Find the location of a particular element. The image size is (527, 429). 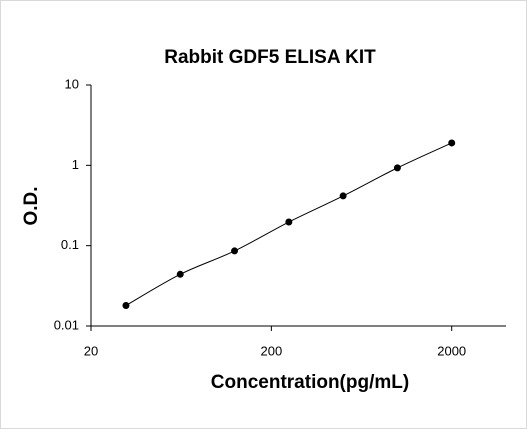

x-tick-label: 200 is located at coordinates (272, 350).